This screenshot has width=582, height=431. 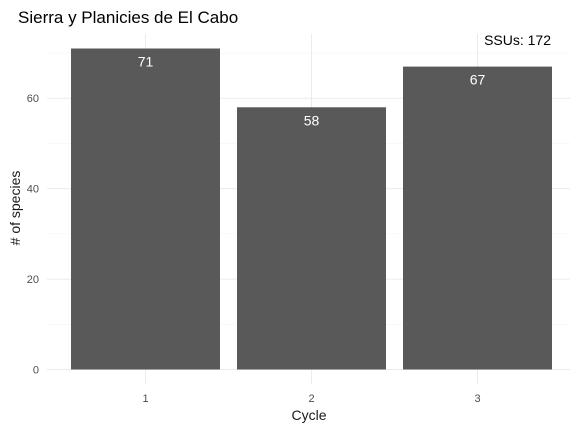 What do you see at coordinates (308, 415) in the screenshot?
I see `x-axis-title: Cycle` at bounding box center [308, 415].